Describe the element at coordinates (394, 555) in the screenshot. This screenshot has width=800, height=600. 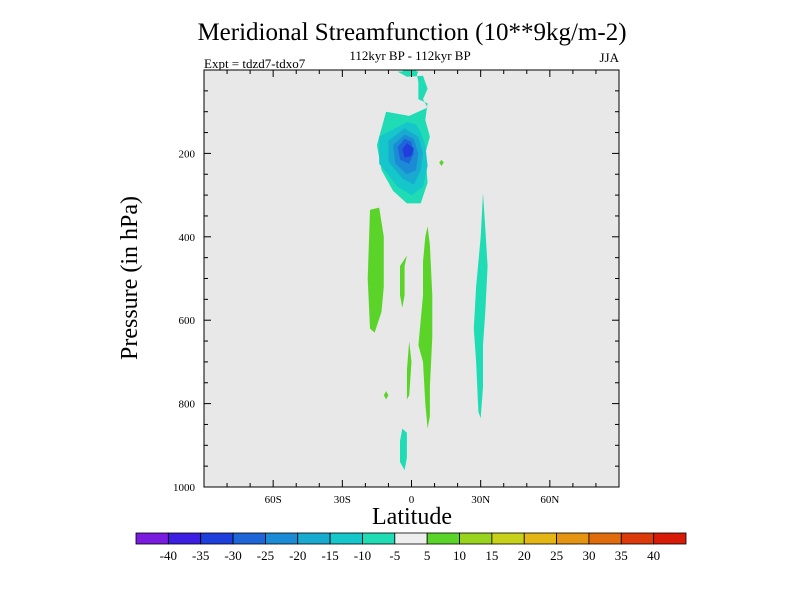
I see `colorbar-label: -5` at that location.